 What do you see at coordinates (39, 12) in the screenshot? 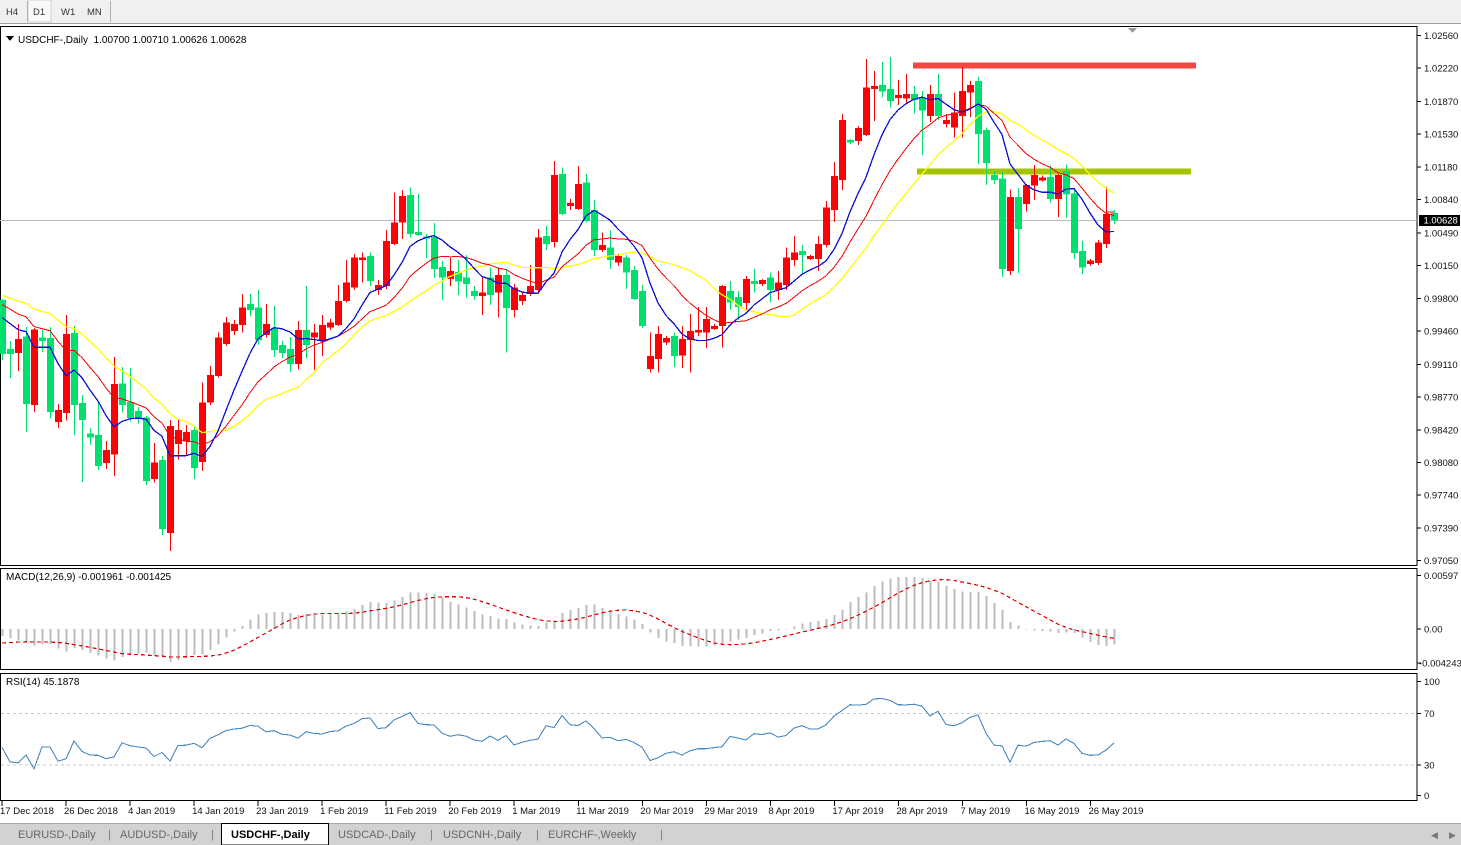
I see `svg-text: D1` at bounding box center [39, 12].